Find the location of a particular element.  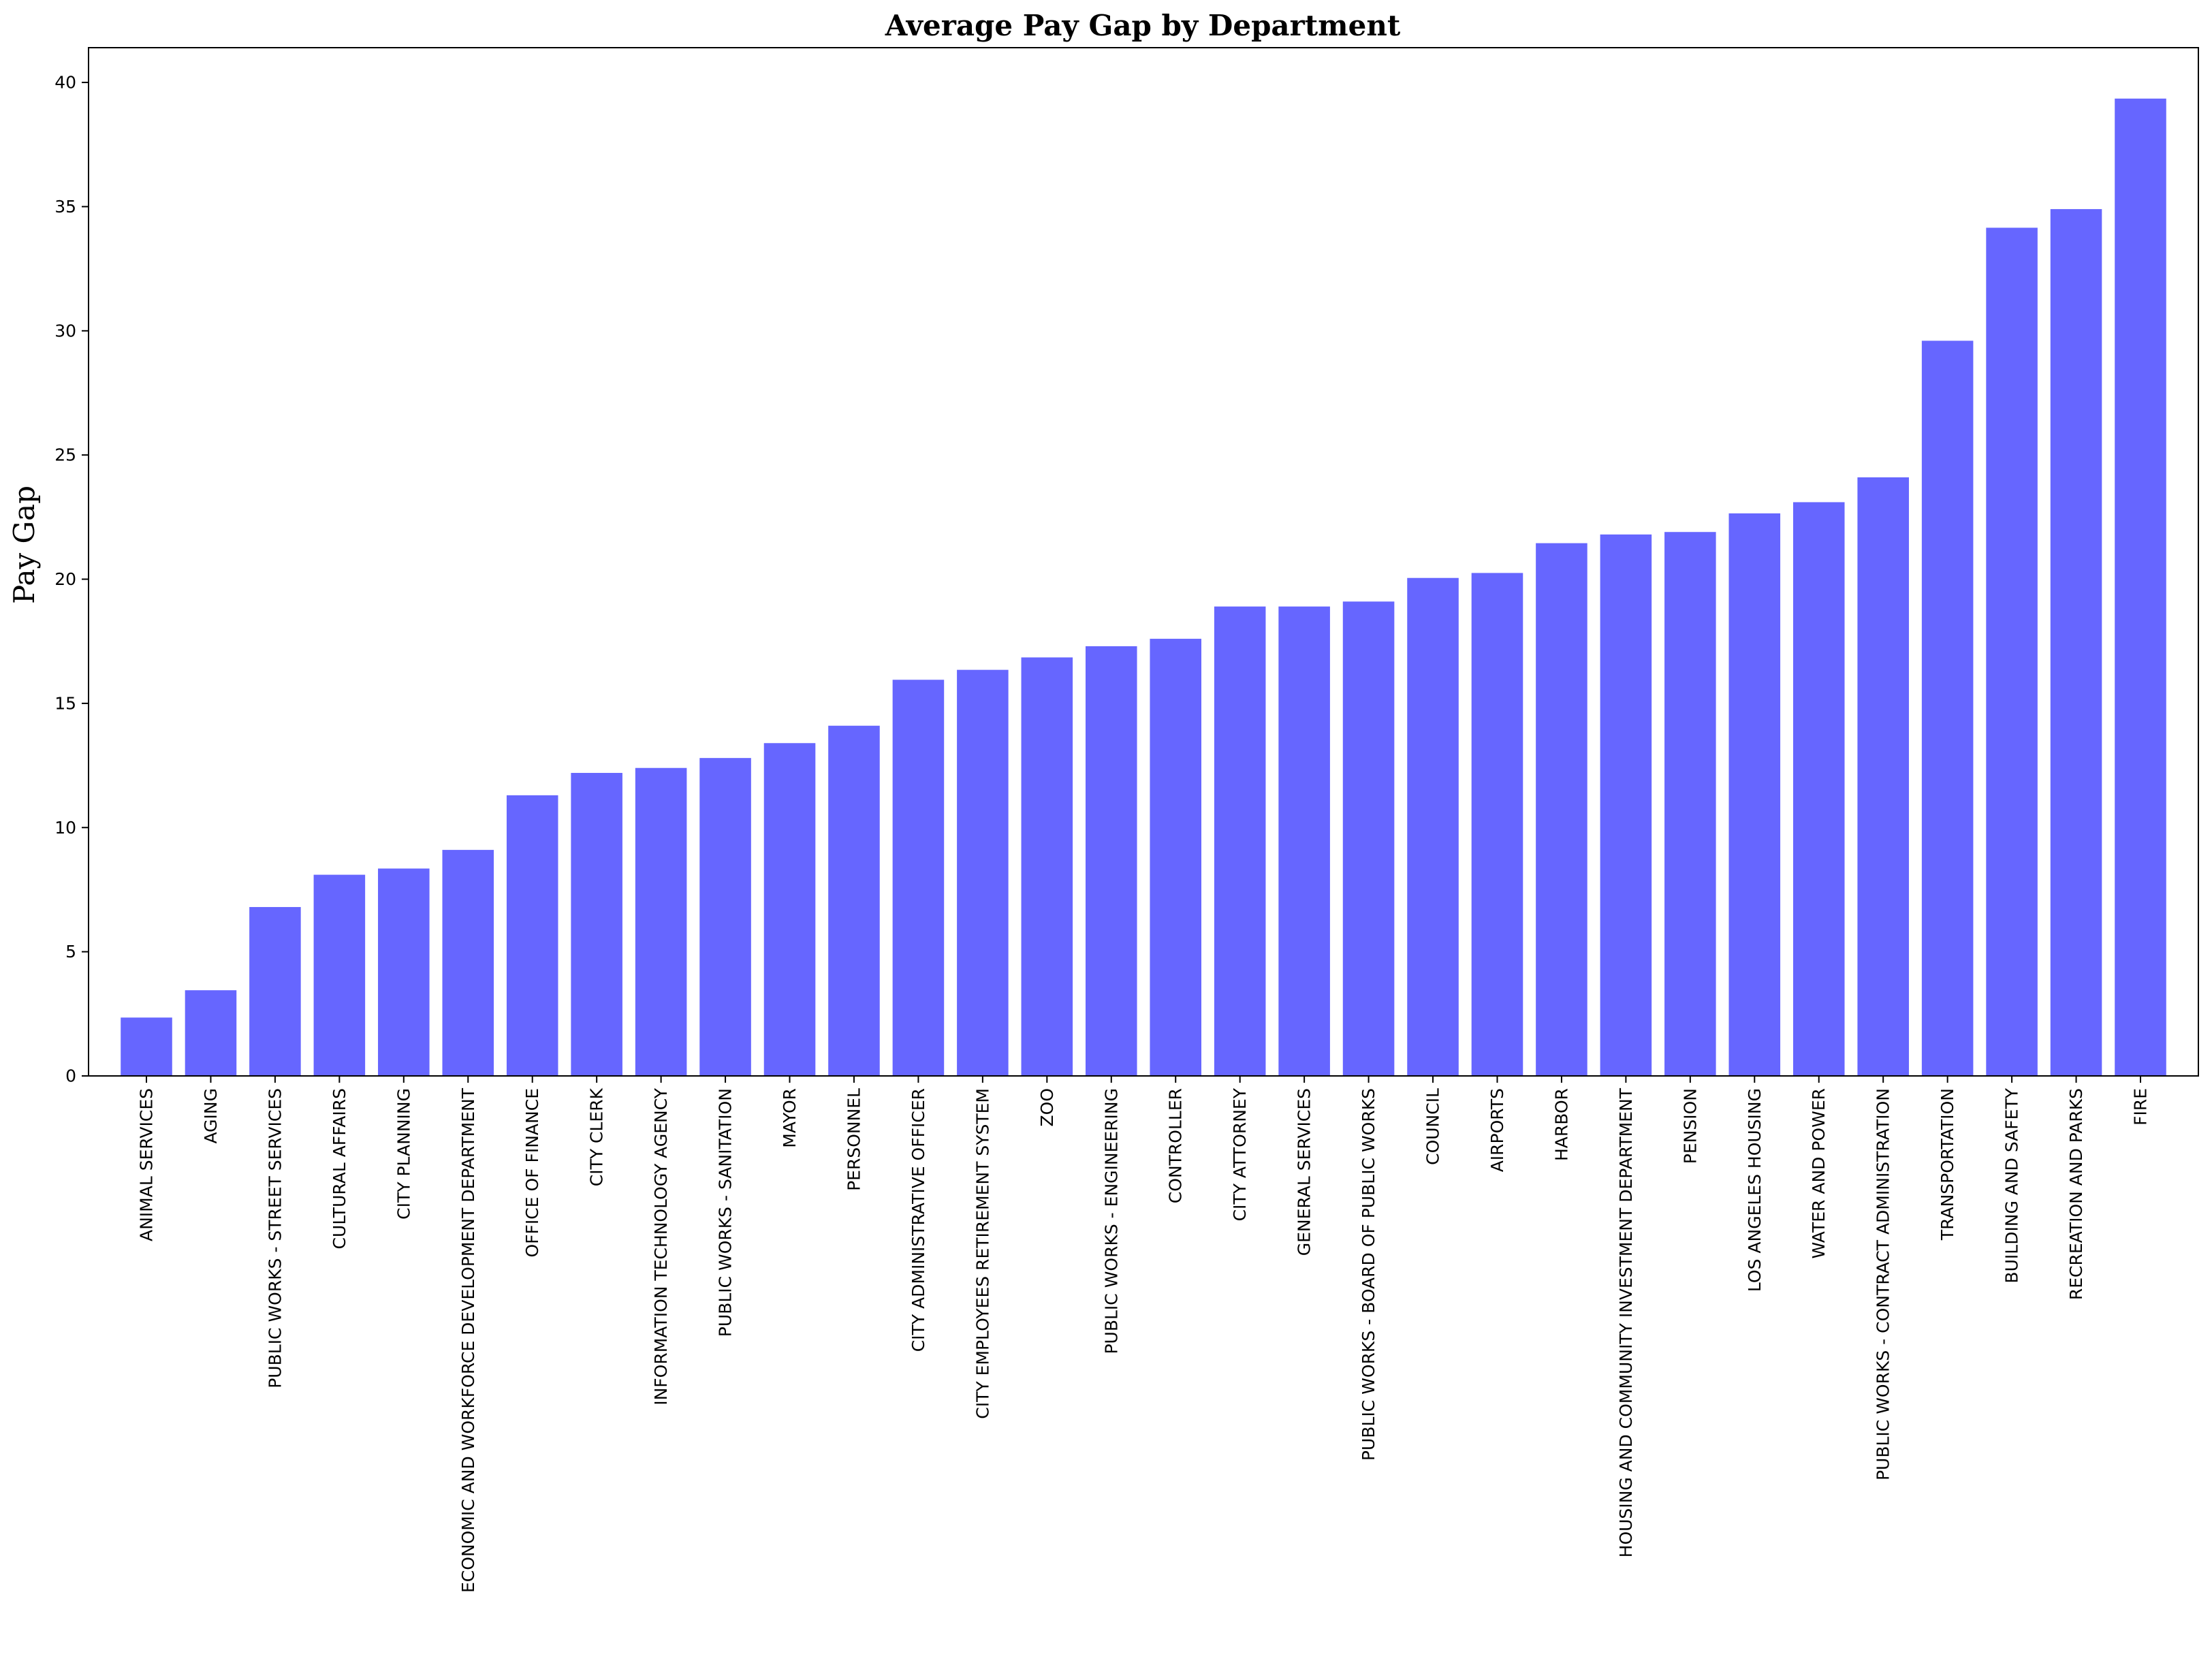

chart-title: Average Pay Gap by Department is located at coordinates (1143, 26).